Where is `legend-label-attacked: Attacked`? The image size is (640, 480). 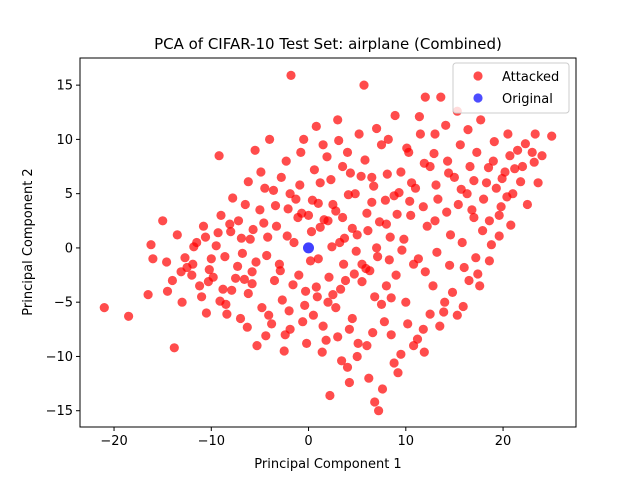 legend-label-attacked: Attacked is located at coordinates (530, 77).